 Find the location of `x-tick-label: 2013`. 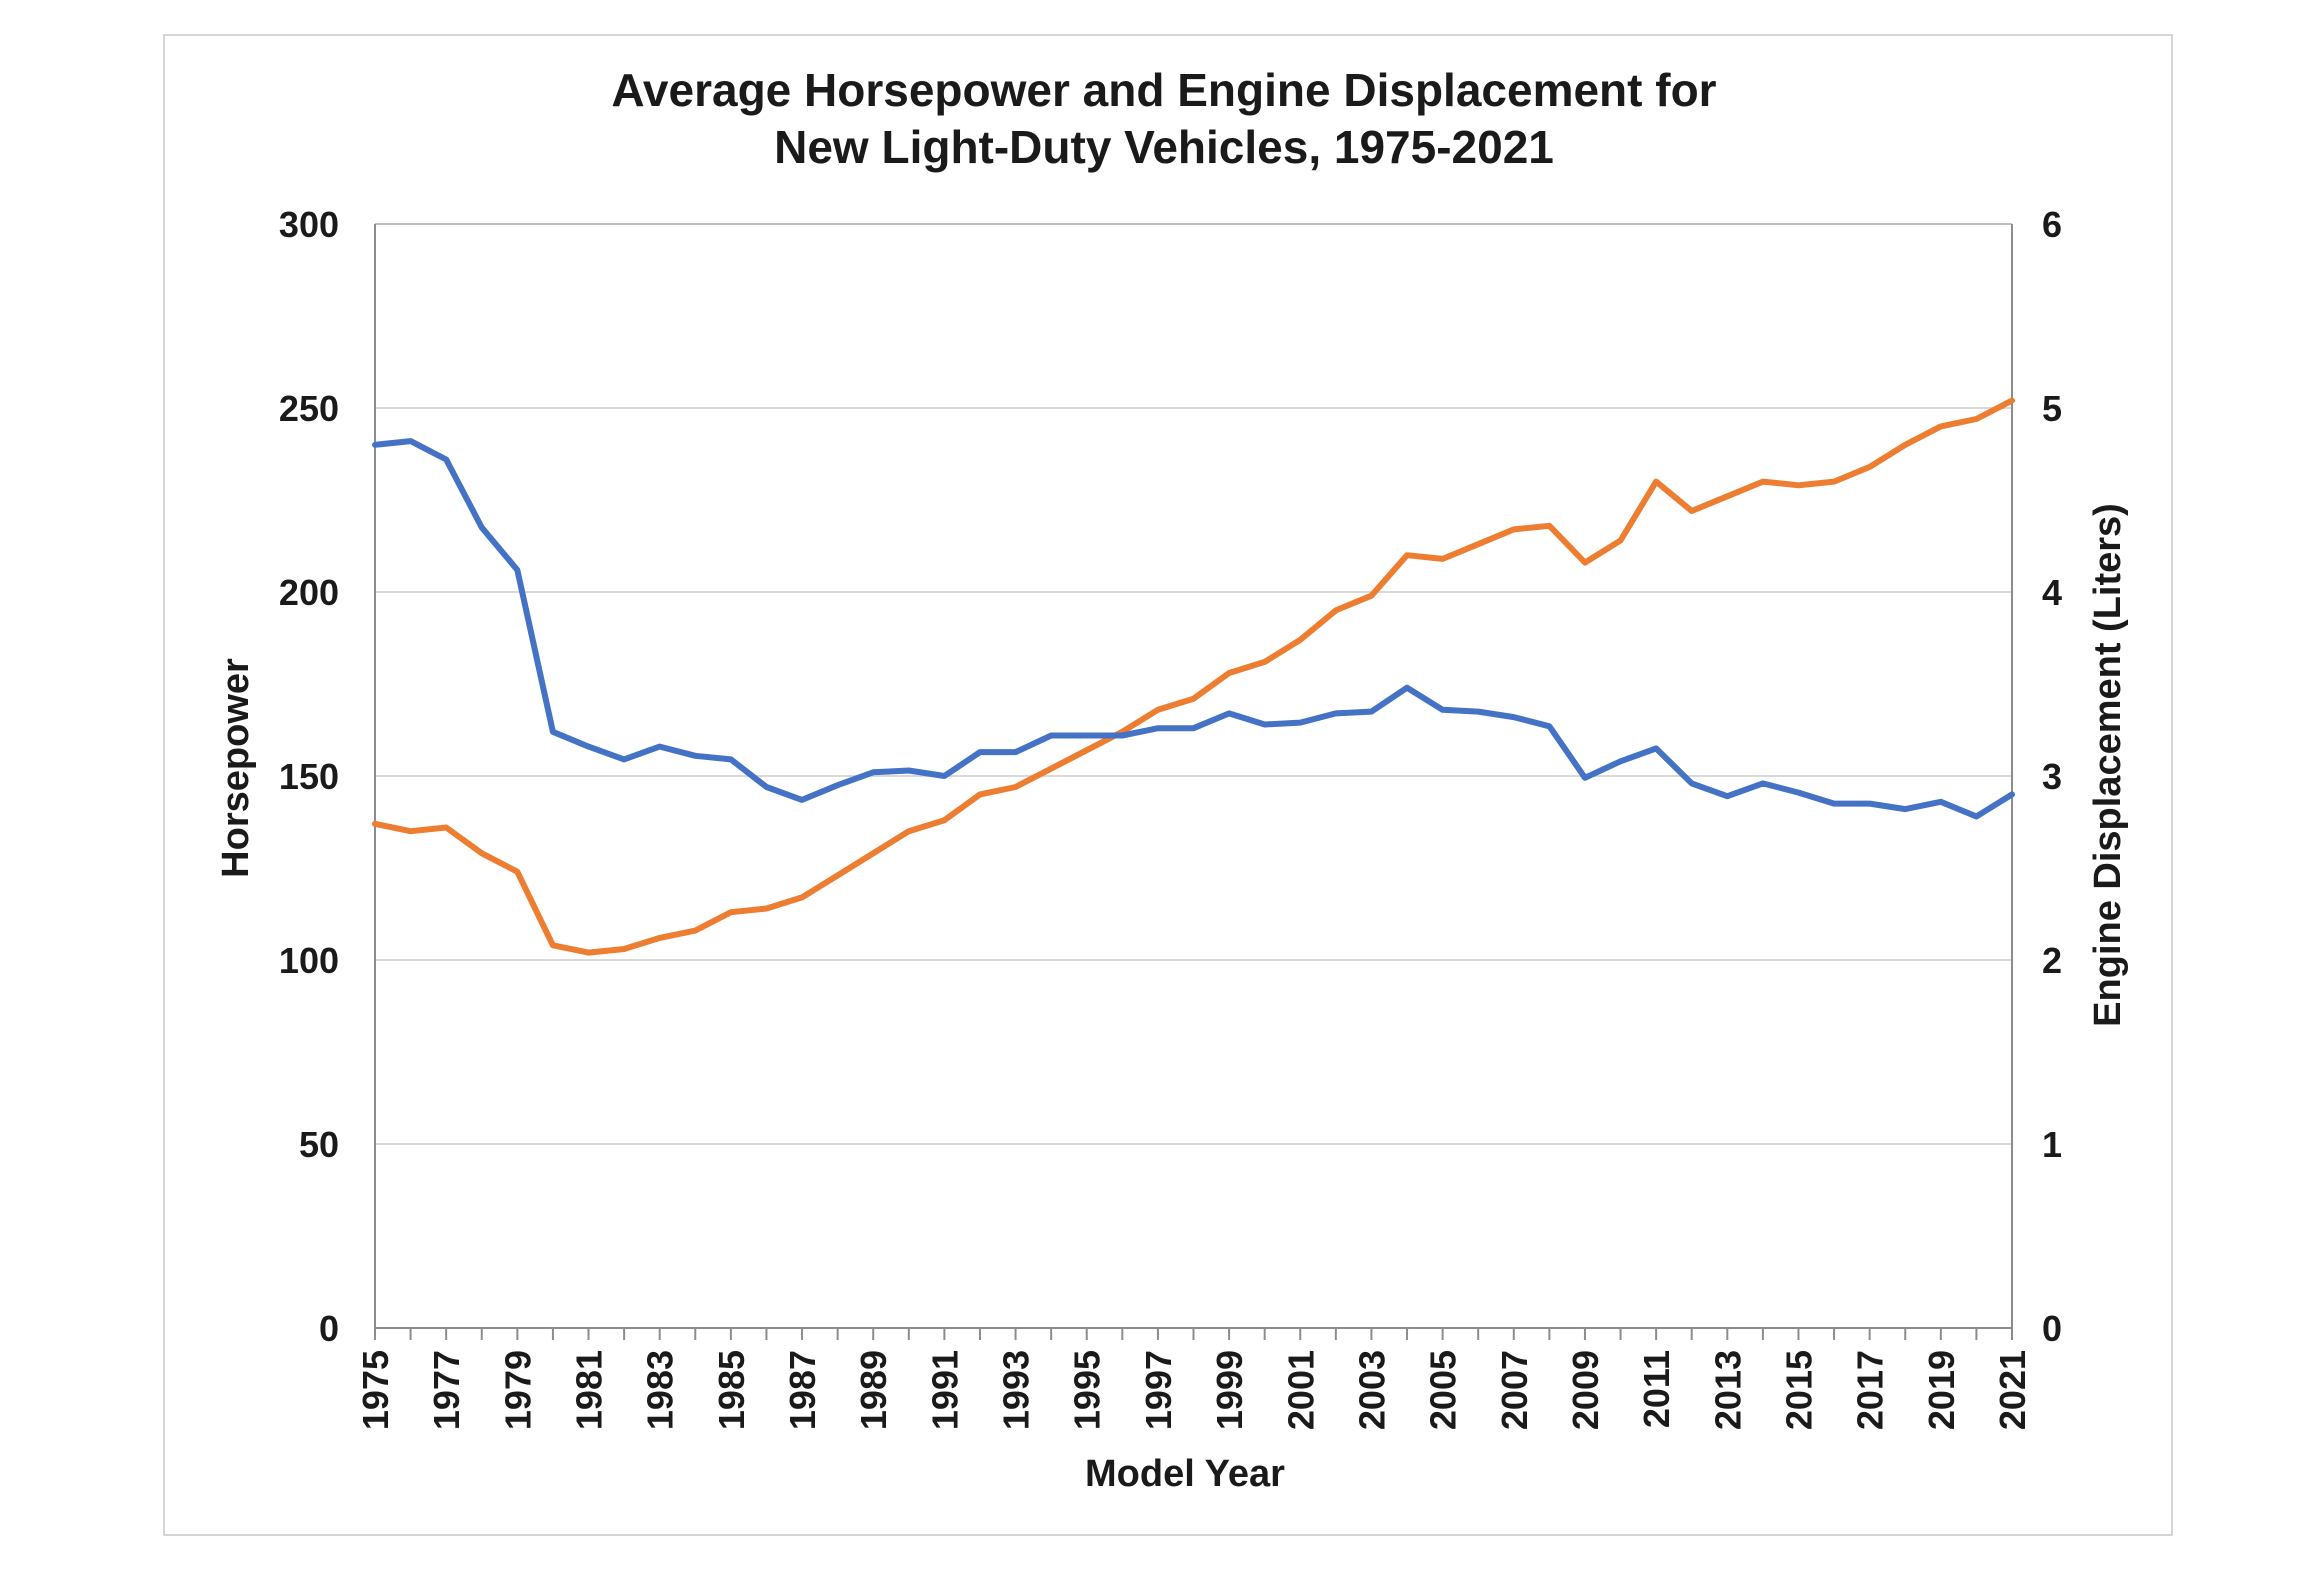

x-tick-label: 2013 is located at coordinates (1727, 1390).